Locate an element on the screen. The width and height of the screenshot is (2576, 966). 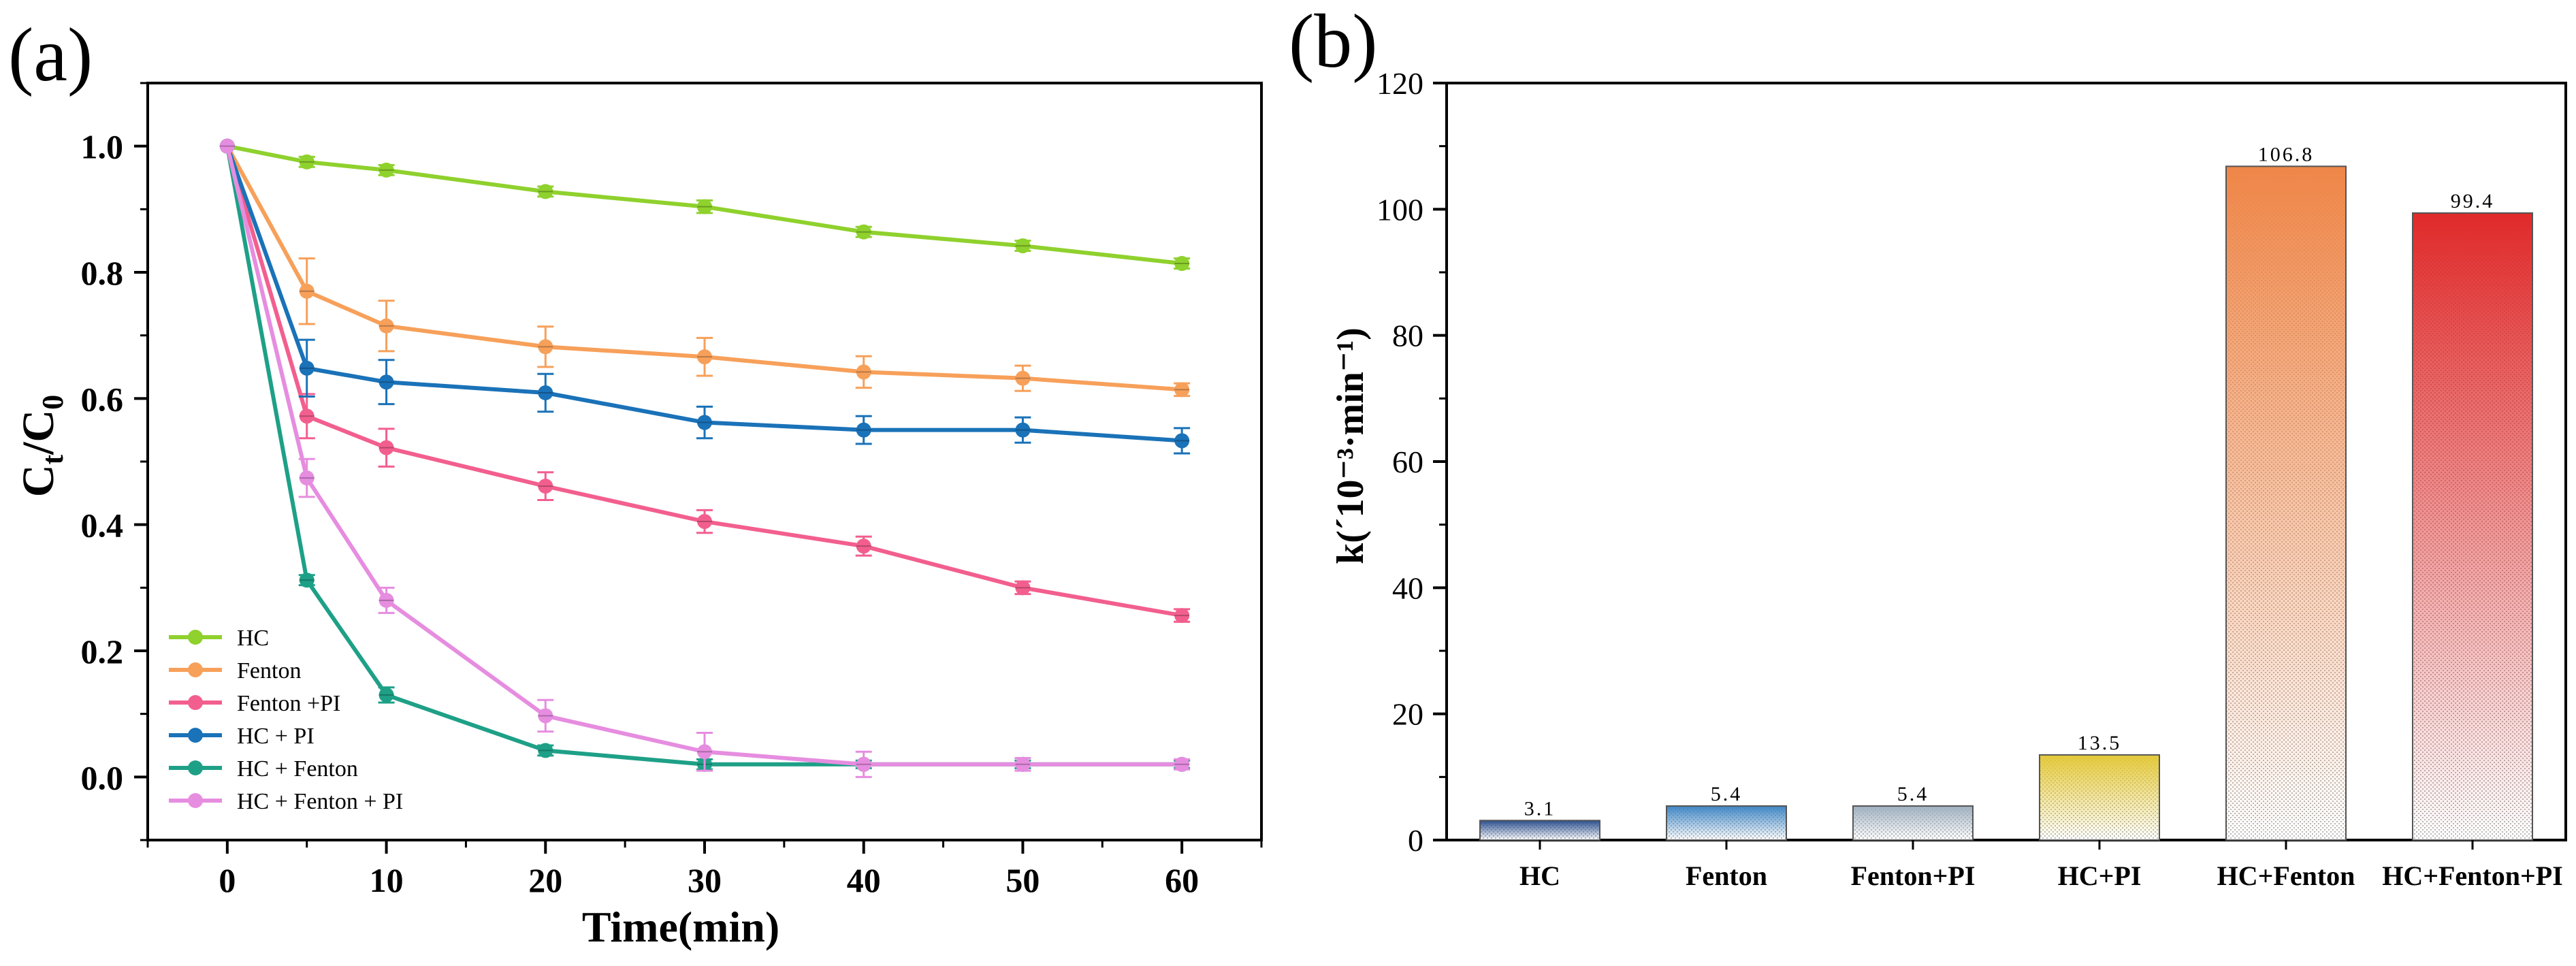
series-hc is located at coordinates (705, 205).